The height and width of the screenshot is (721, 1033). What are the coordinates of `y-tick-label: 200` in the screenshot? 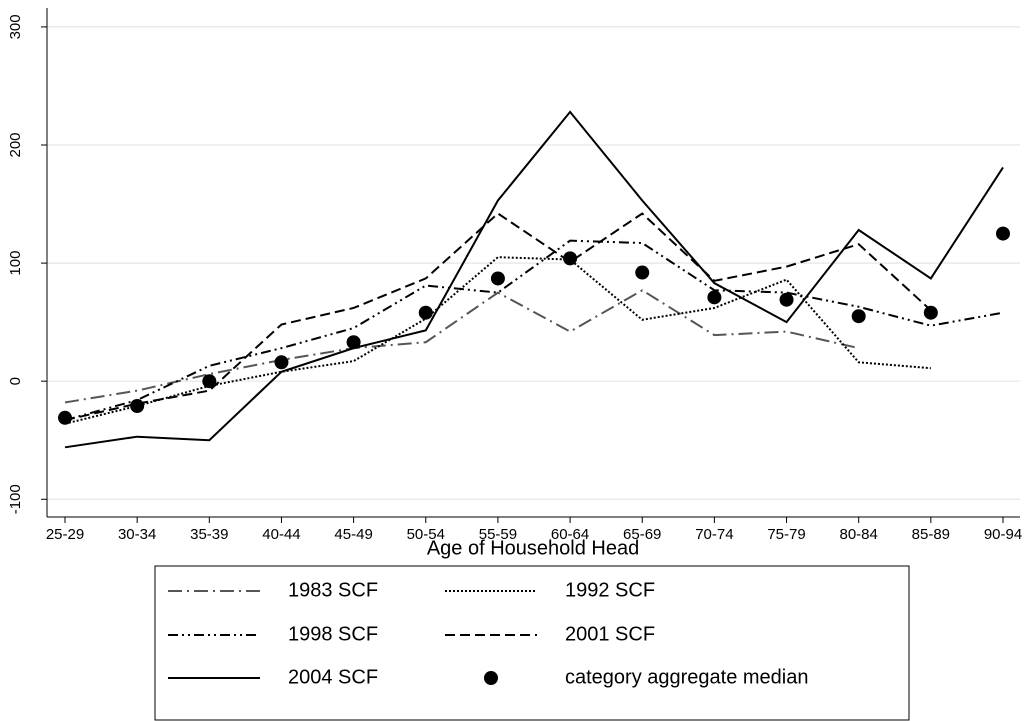 It's located at (15, 144).